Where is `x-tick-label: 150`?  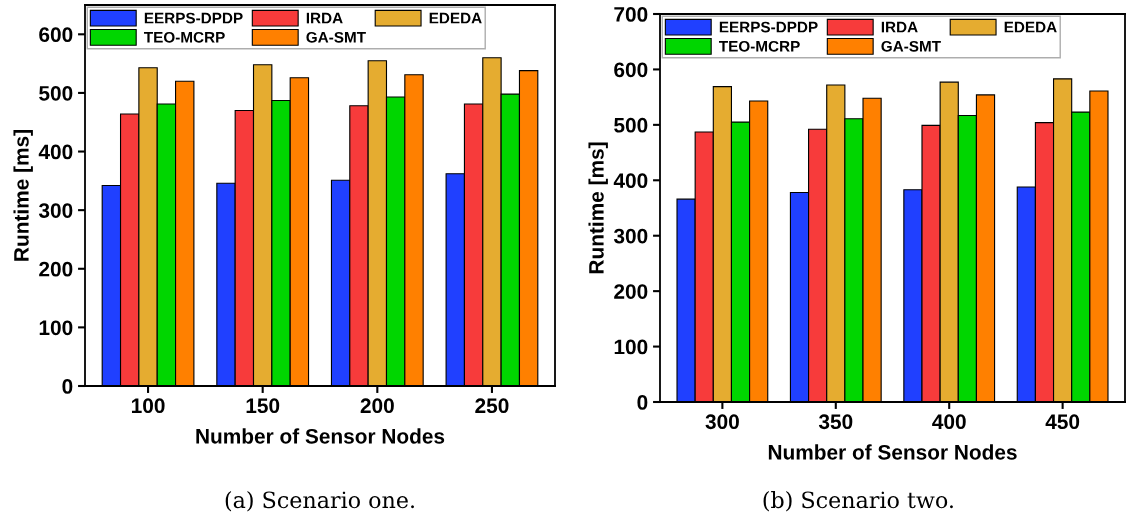
x-tick-label: 150 is located at coordinates (263, 406).